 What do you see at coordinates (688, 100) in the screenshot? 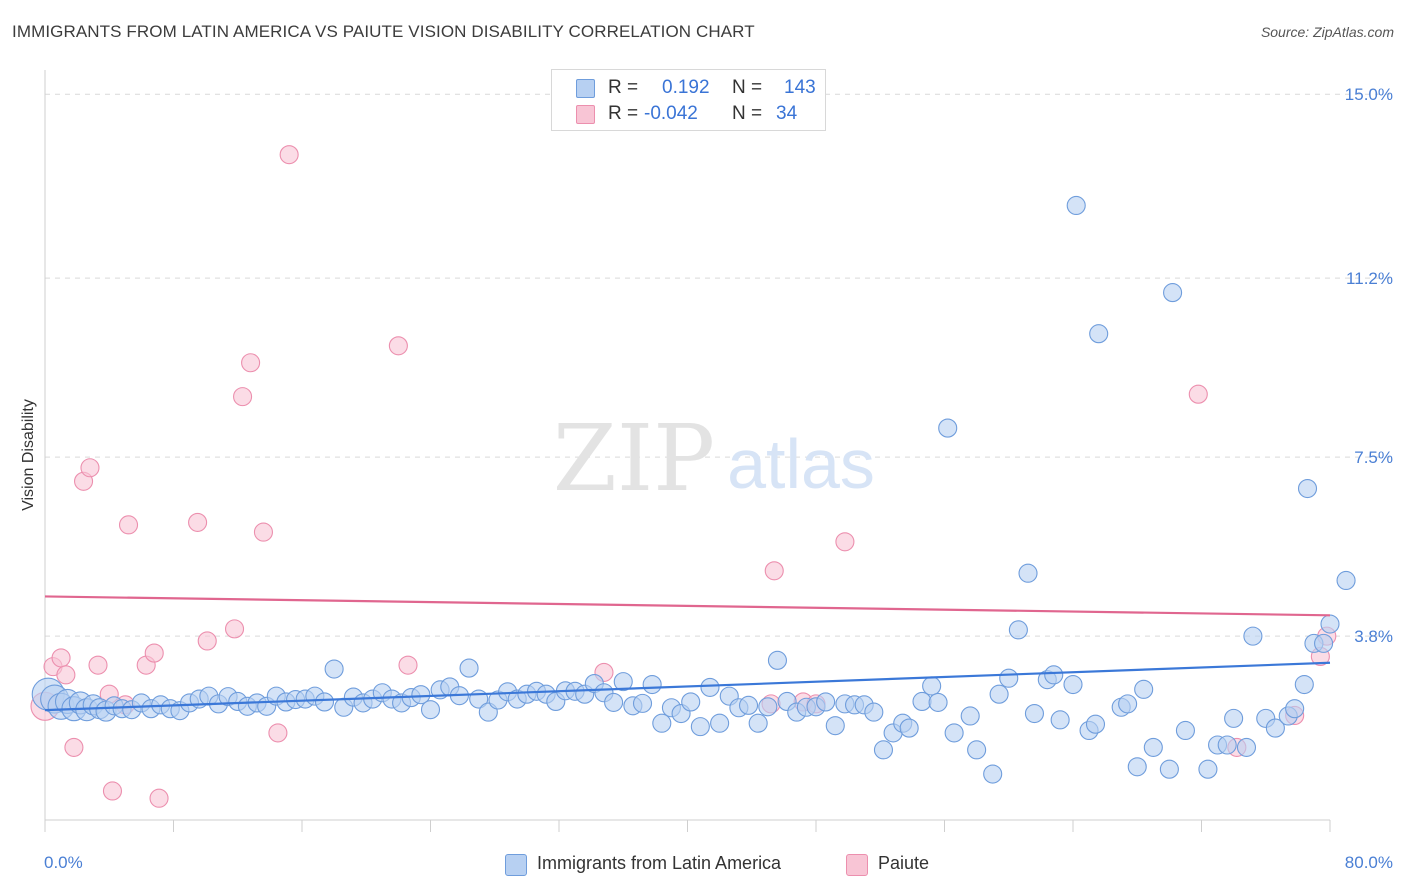
I see `stats-box: R = 0.192 N = 143 R = -0.042 N = 34` at bounding box center [688, 100].